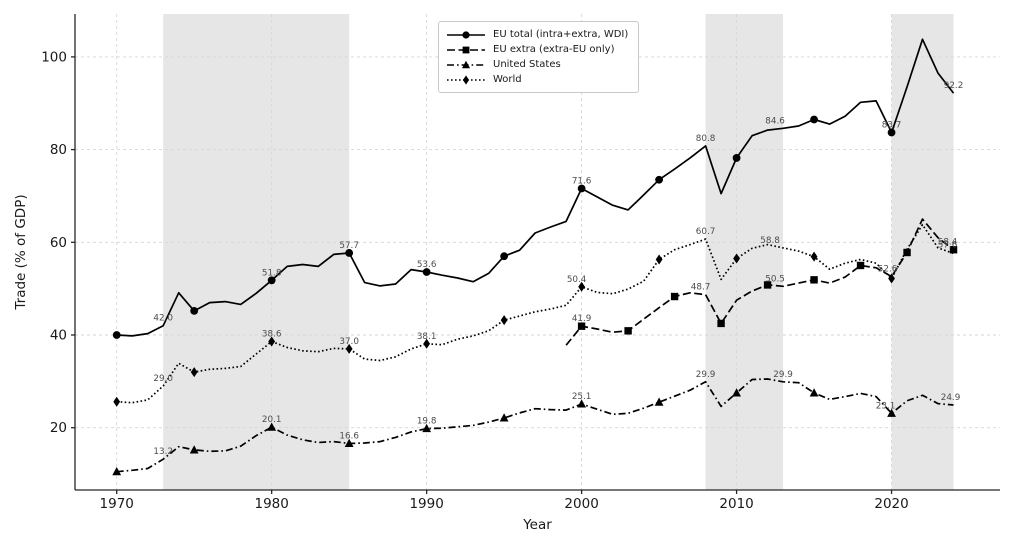 This screenshot has height=542, width=1024. Describe the element at coordinates (527, 64) in the screenshot. I see `legend-label: United States` at that location.